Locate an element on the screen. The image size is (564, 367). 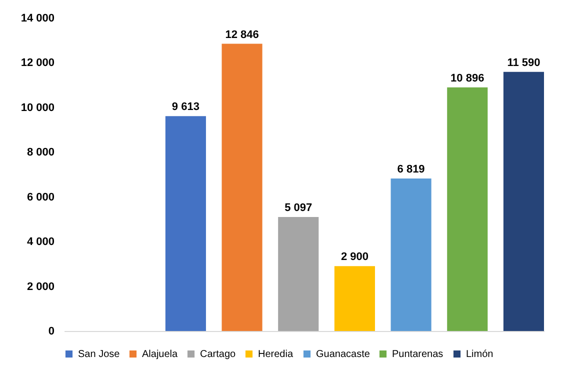
y-tick-label: 8 000 is located at coordinates (40, 152).